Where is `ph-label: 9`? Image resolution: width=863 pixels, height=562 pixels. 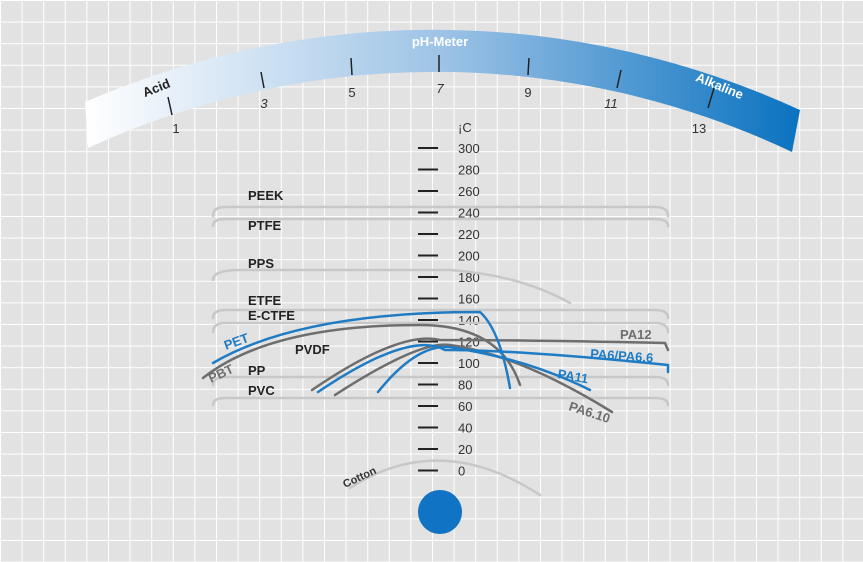 ph-label: 9 is located at coordinates (527, 92).